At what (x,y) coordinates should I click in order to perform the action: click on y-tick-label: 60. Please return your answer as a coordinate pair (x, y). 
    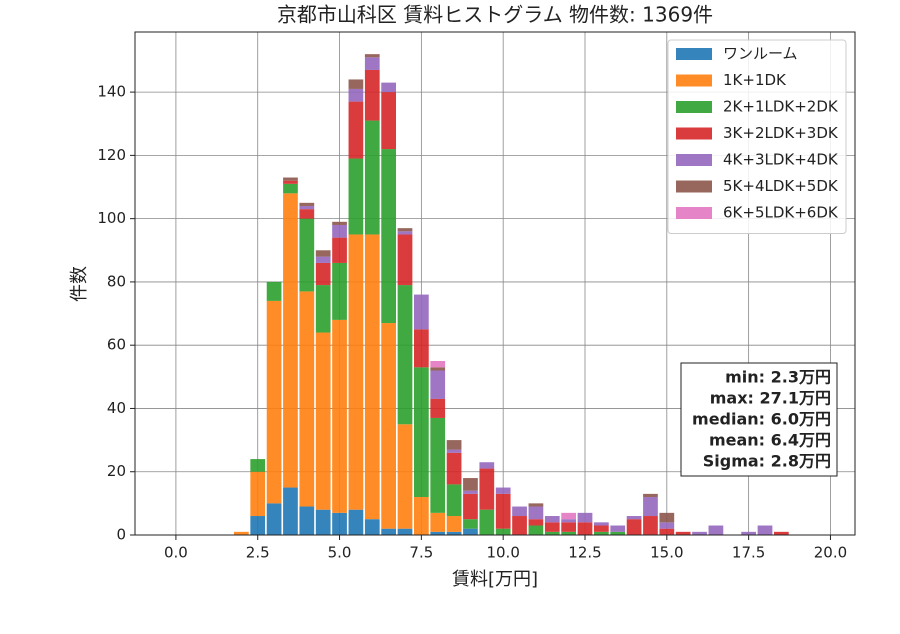
    Looking at the image, I should click on (116, 345).